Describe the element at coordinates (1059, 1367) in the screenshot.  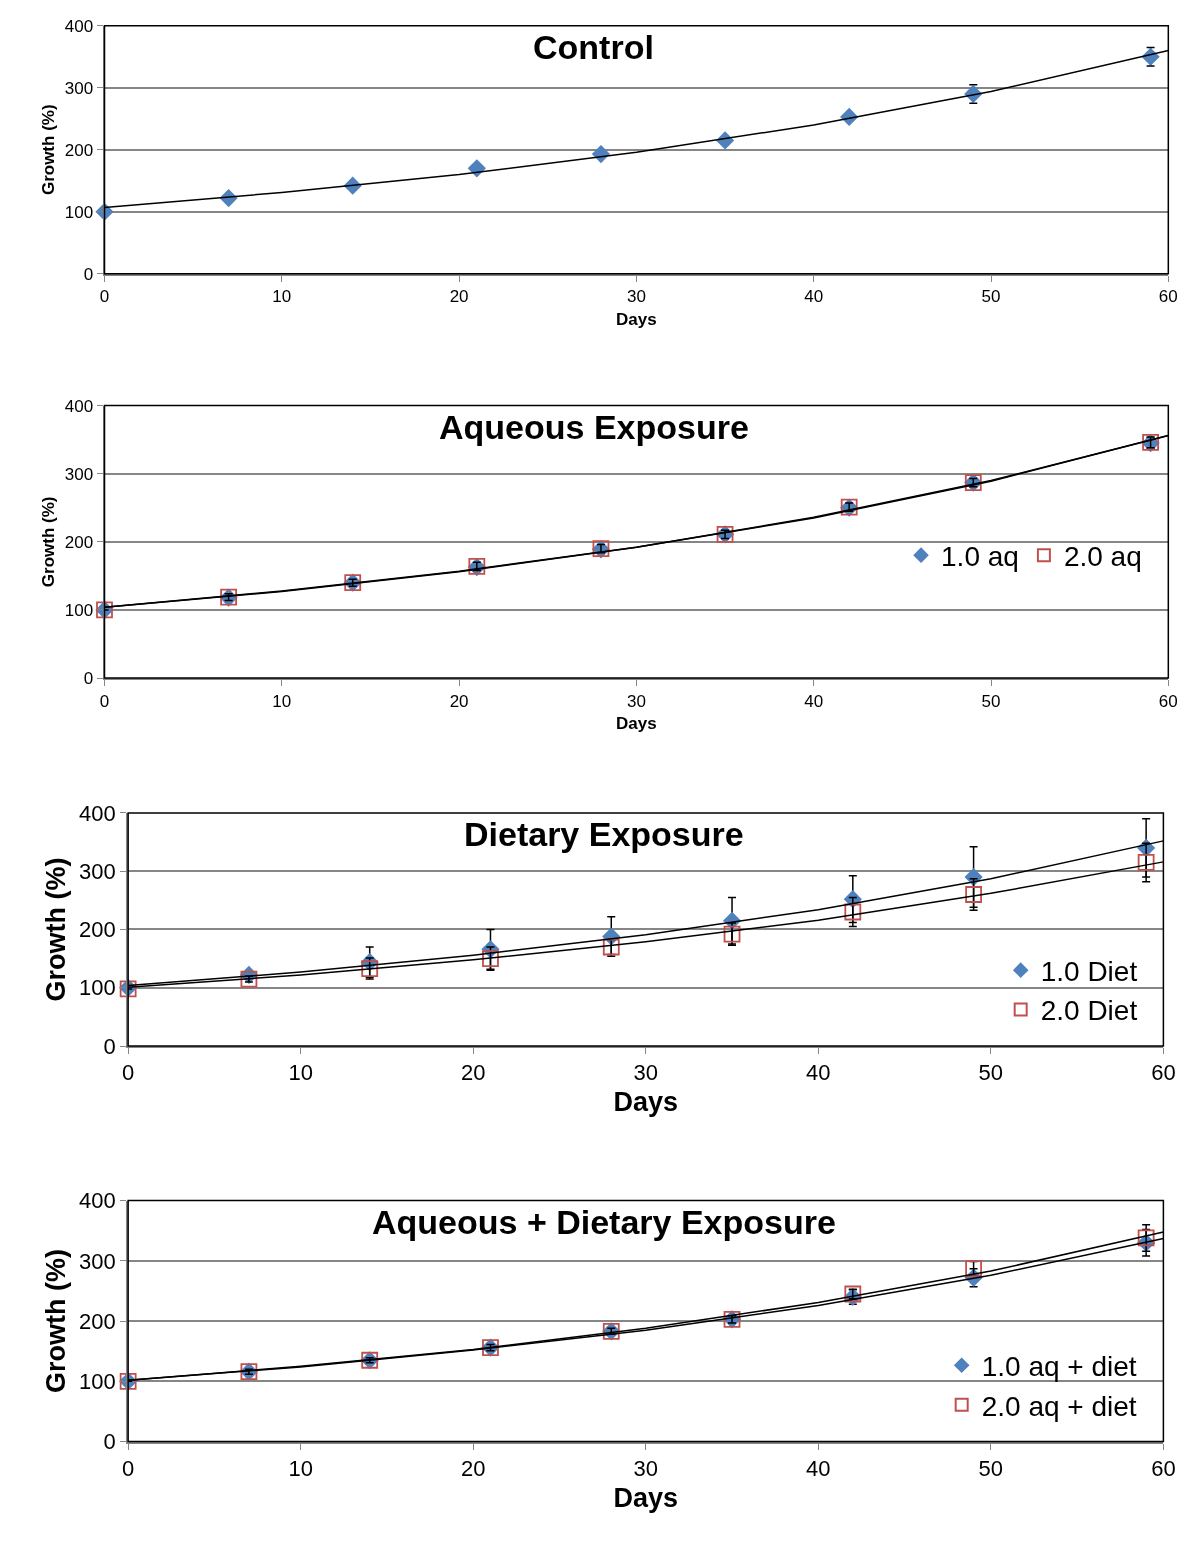
I see `legend-label: 1.0 aq + diet` at that location.